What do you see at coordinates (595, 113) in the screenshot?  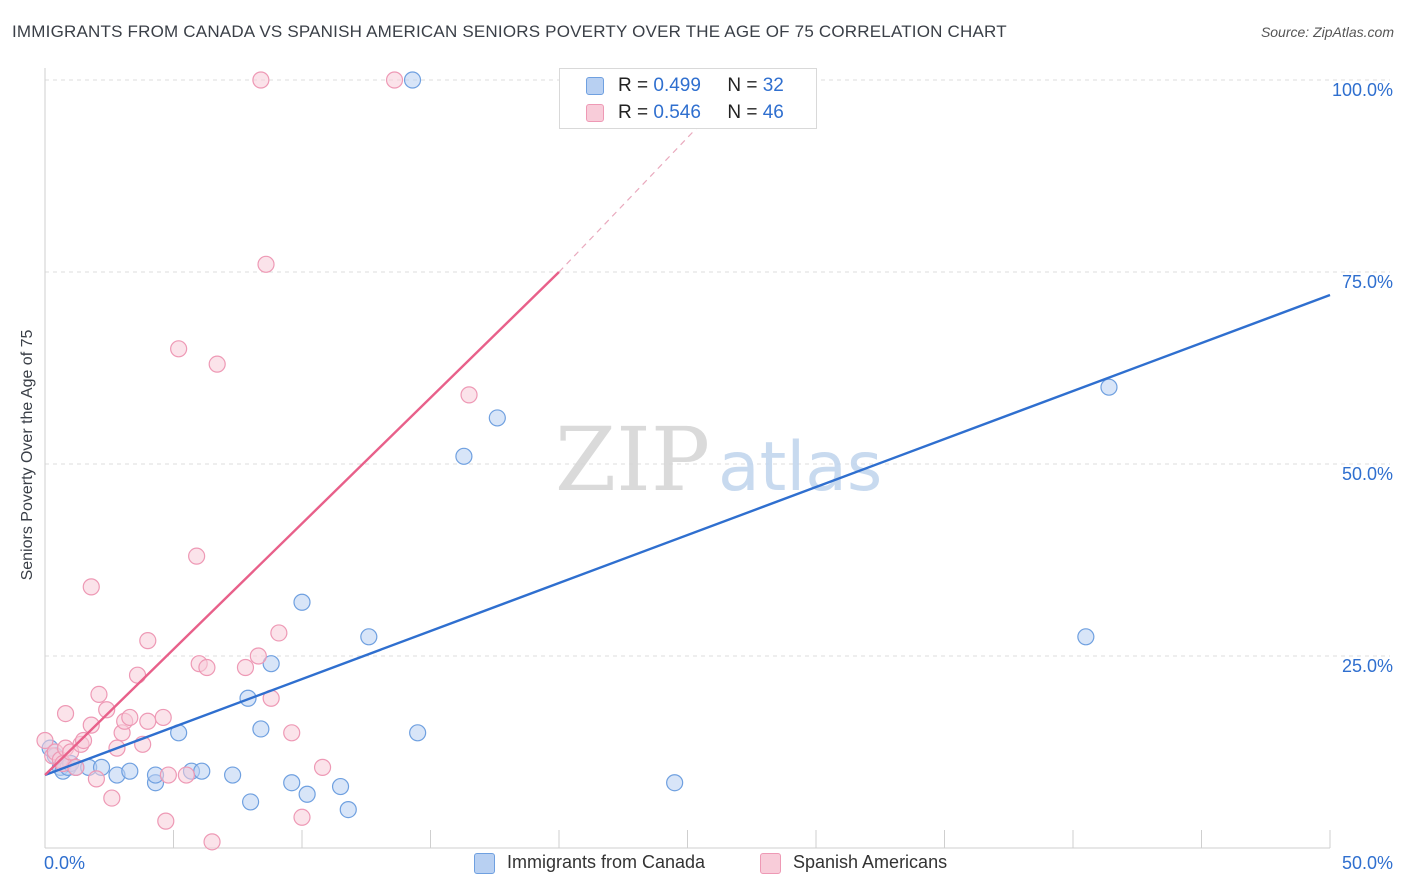 I see `legend-swatch-spanish` at bounding box center [595, 113].